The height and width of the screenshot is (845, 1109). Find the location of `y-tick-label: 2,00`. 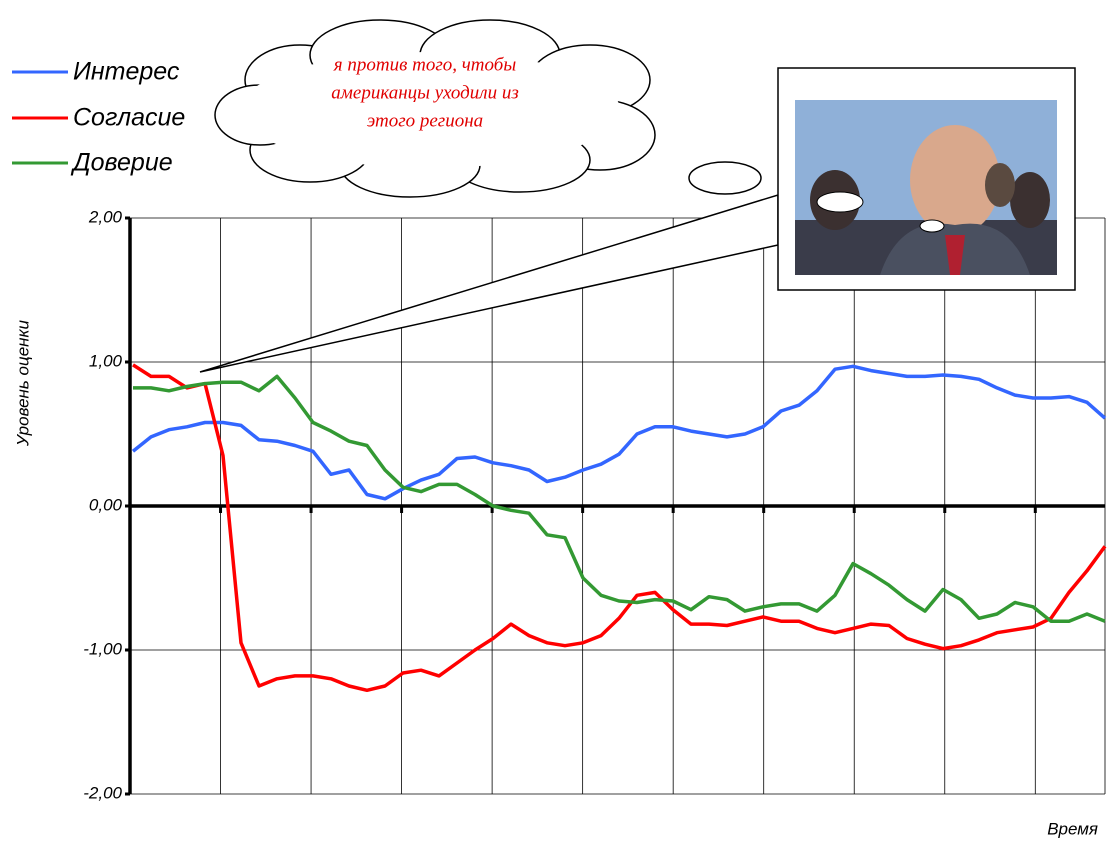

y-tick-label: 2,00 is located at coordinates (105, 216).